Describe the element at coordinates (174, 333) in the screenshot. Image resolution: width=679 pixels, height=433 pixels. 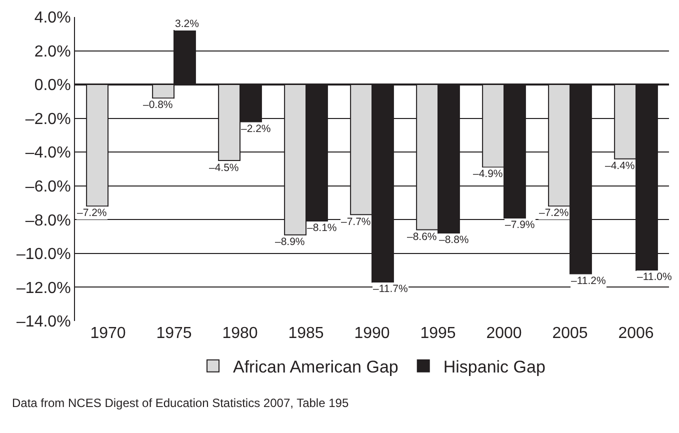
I see `x-tick-label: 1975` at that location.